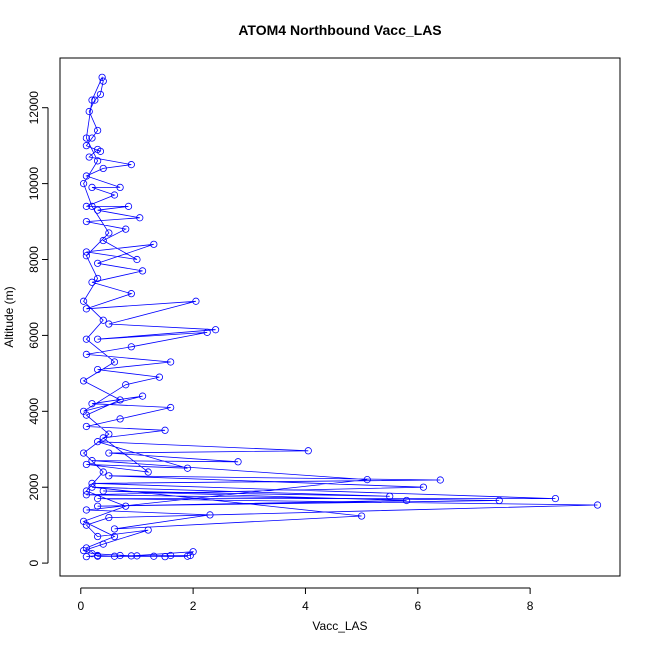 The image size is (650, 650). Describe the element at coordinates (305, 606) in the screenshot. I see `x-tick-label: 4` at that location.